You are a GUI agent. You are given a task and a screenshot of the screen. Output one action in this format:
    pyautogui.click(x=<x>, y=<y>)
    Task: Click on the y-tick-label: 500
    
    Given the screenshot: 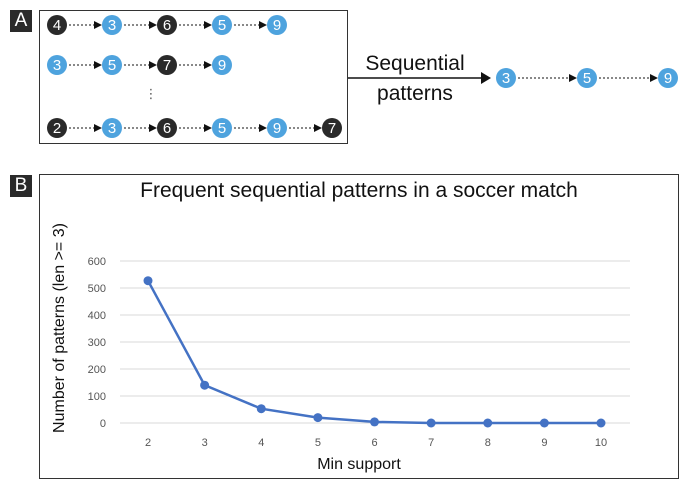 What is the action you would take?
    pyautogui.click(x=97, y=289)
    